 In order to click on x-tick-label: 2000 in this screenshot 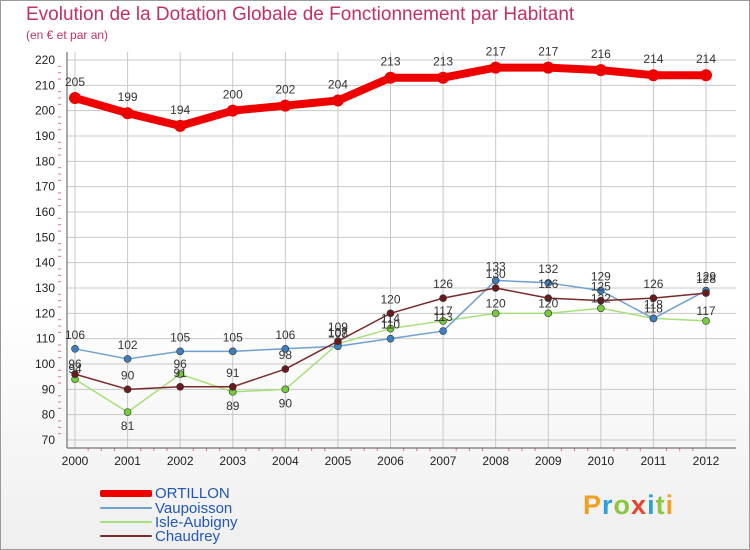, I will do `click(75, 461)`.